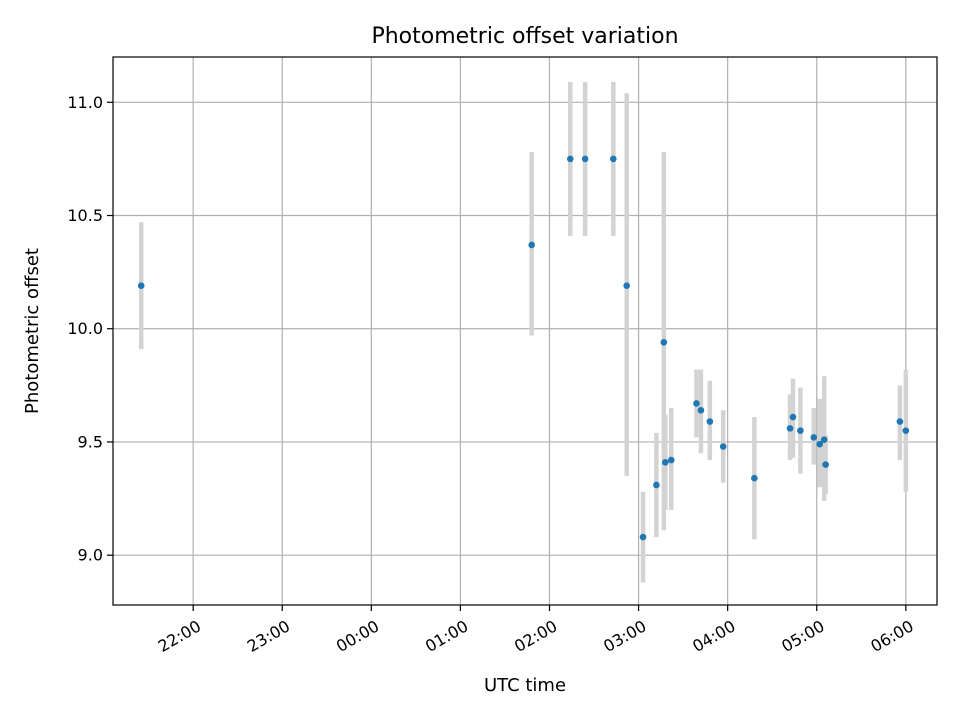 The width and height of the screenshot is (960, 720). What do you see at coordinates (85, 328) in the screenshot?
I see `y-tick-label: 10.0` at bounding box center [85, 328].